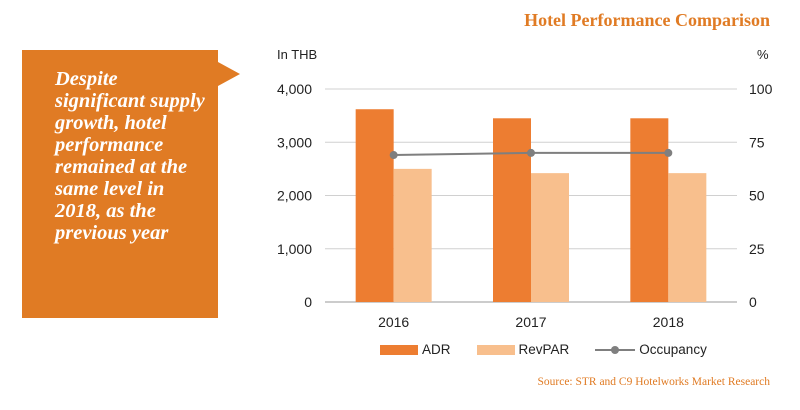 The image size is (800, 410). I want to click on legend-item-revpar: RevPAR, so click(523, 349).